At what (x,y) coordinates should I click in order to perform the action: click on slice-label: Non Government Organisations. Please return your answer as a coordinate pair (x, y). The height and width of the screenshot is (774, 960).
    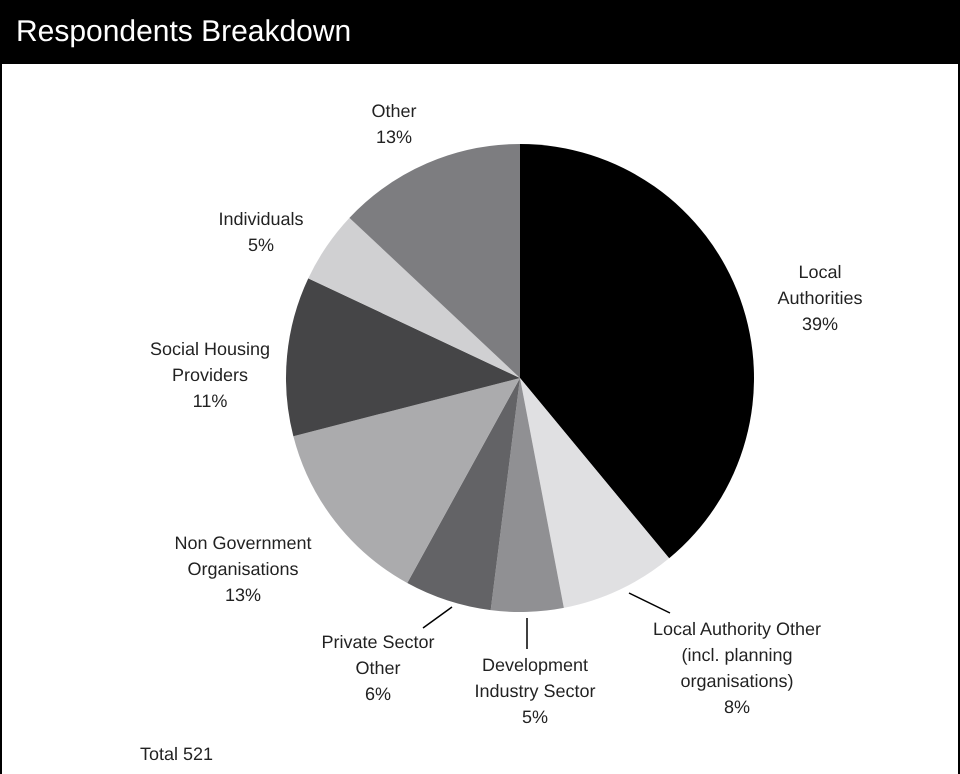
    Looking at the image, I should click on (243, 556).